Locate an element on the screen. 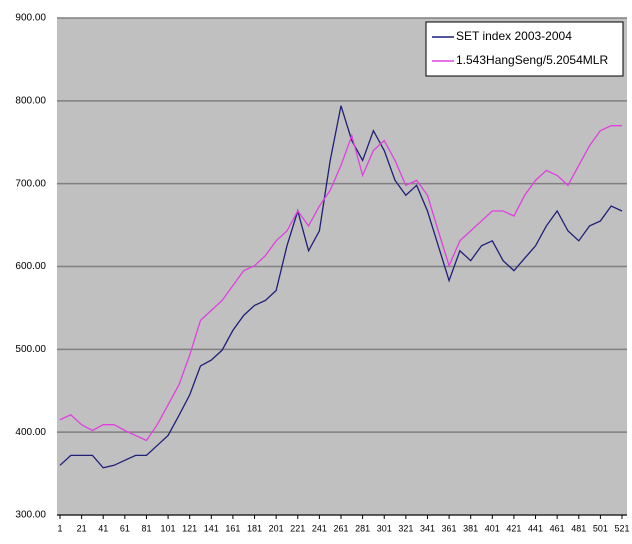  x-tick-label: 501 is located at coordinates (600, 528).